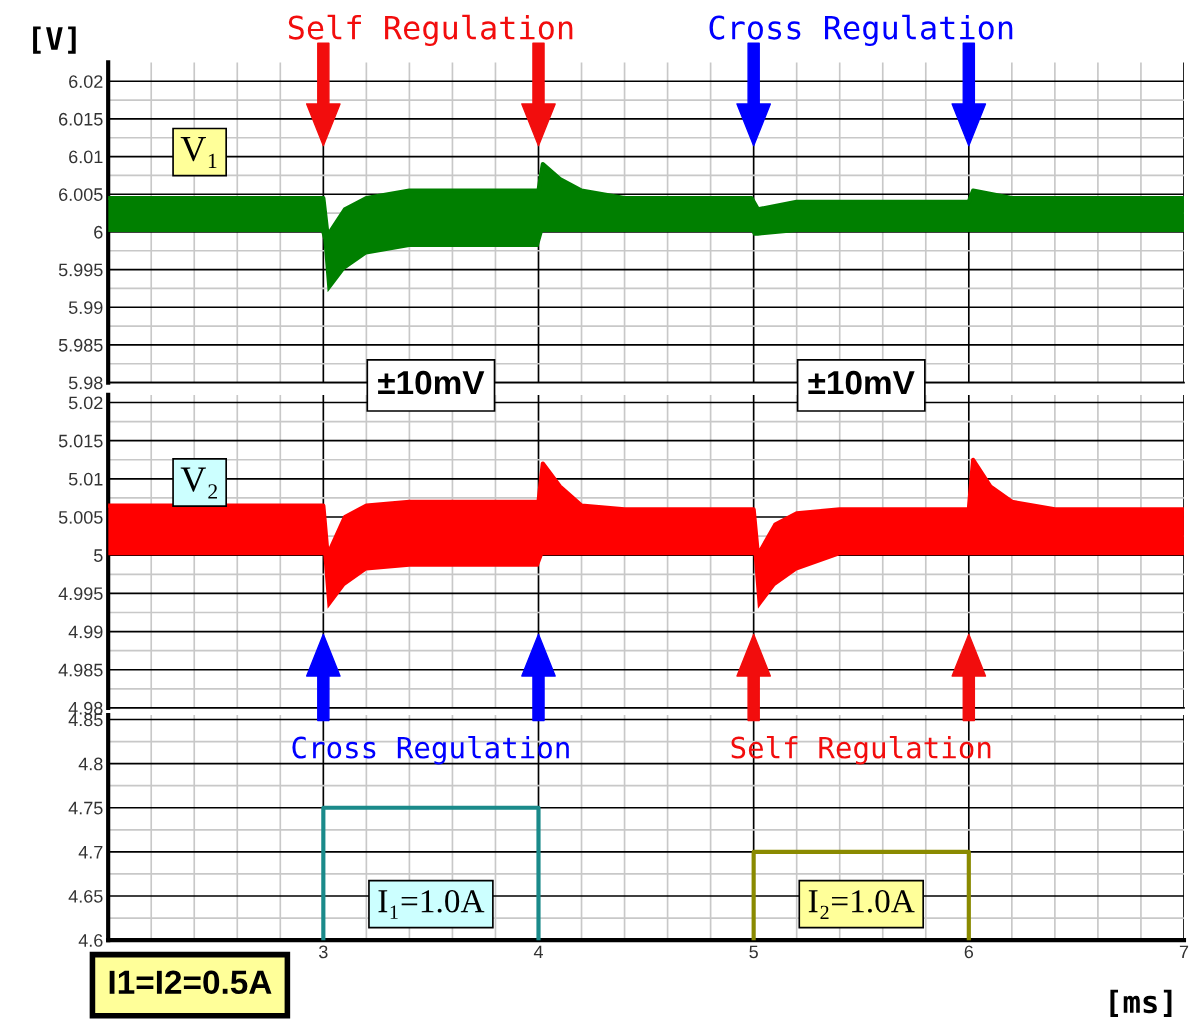 The image size is (1202, 1023). Describe the element at coordinates (98, 555) in the screenshot. I see `y-tick-label: 5` at that location.